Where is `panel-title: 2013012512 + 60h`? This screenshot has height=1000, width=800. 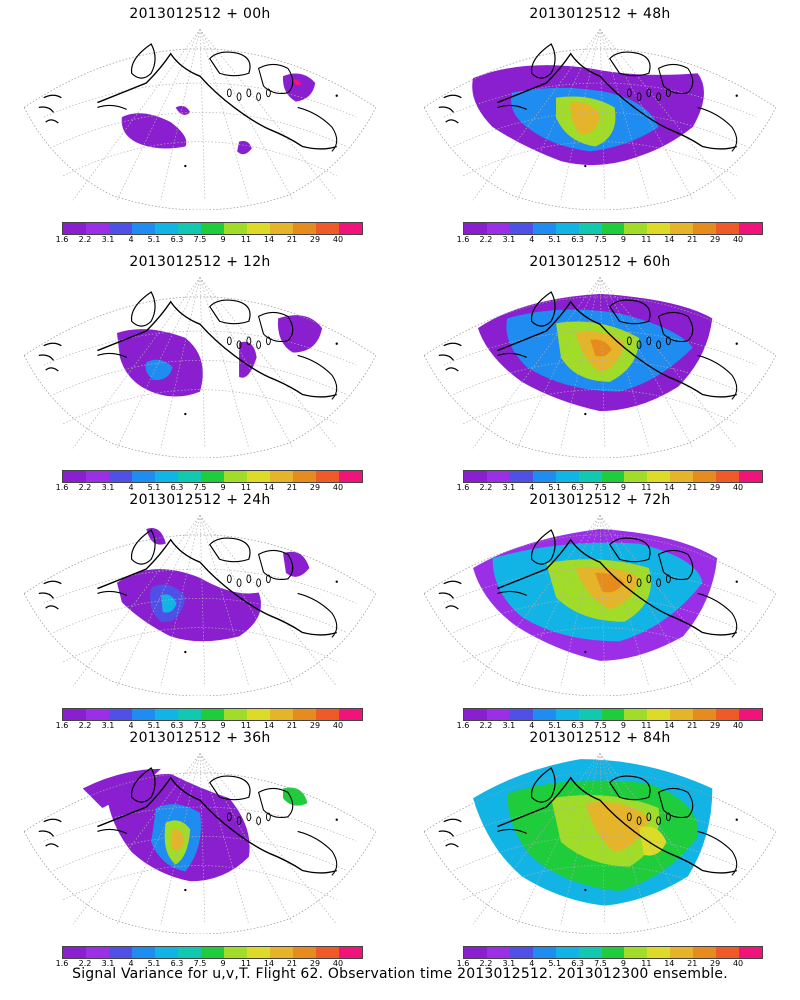
panel-title: 2013012512 + 60h is located at coordinates (600, 262).